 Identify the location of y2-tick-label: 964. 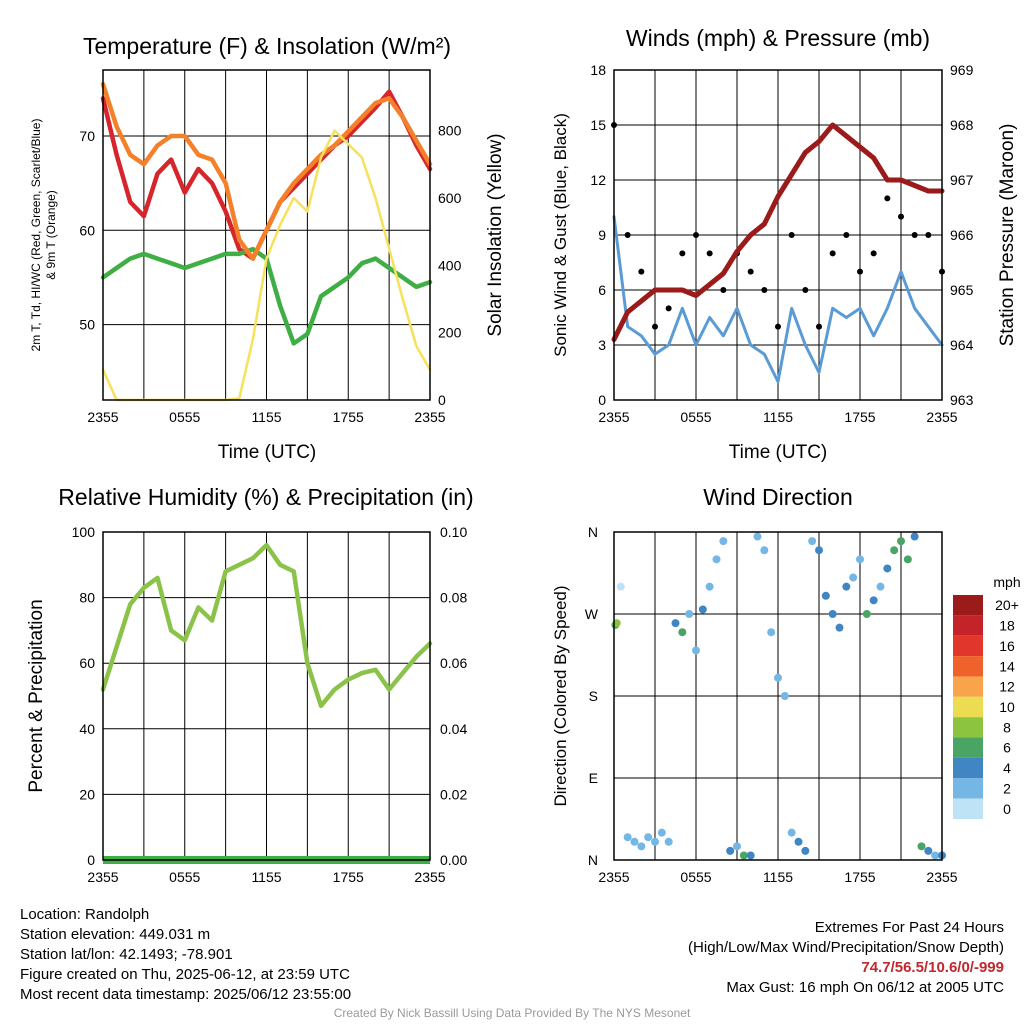
(962, 345).